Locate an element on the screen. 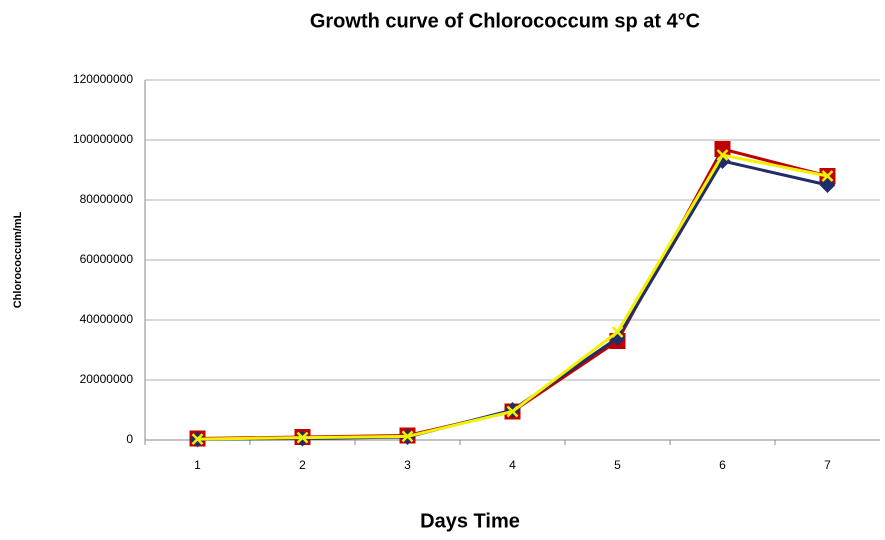  y-tick-label: 20000000 is located at coordinates (107, 379).